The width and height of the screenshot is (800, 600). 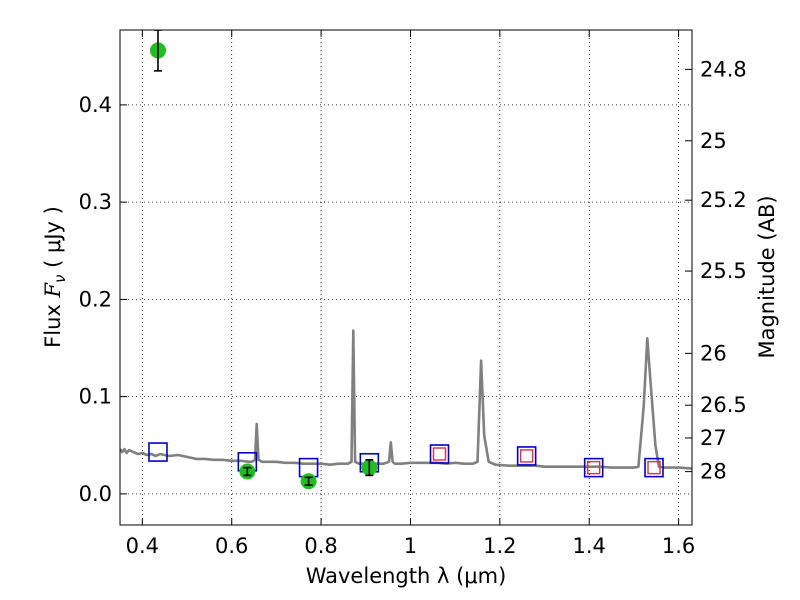 I want to click on y-axis-title: Flux Fν ( μJy ), so click(x=55, y=277).